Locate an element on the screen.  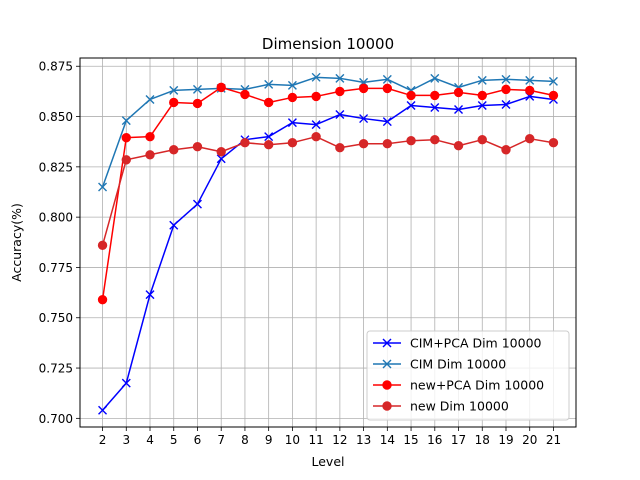
legend-entry: new+PCA Dim 10000 is located at coordinates (458, 385).